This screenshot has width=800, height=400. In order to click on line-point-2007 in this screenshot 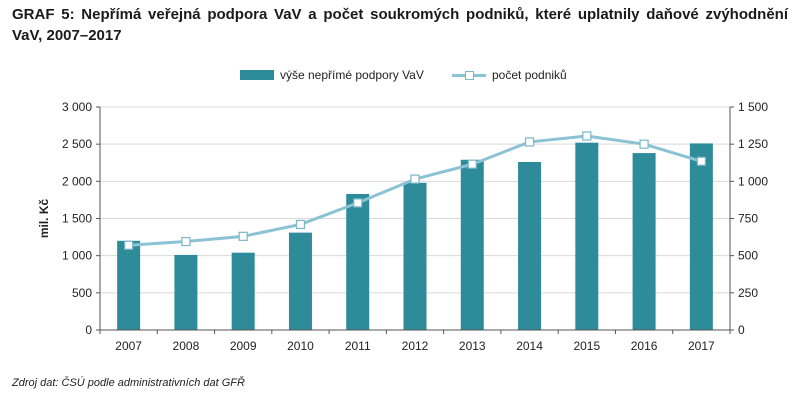, I will do `click(129, 245)`.